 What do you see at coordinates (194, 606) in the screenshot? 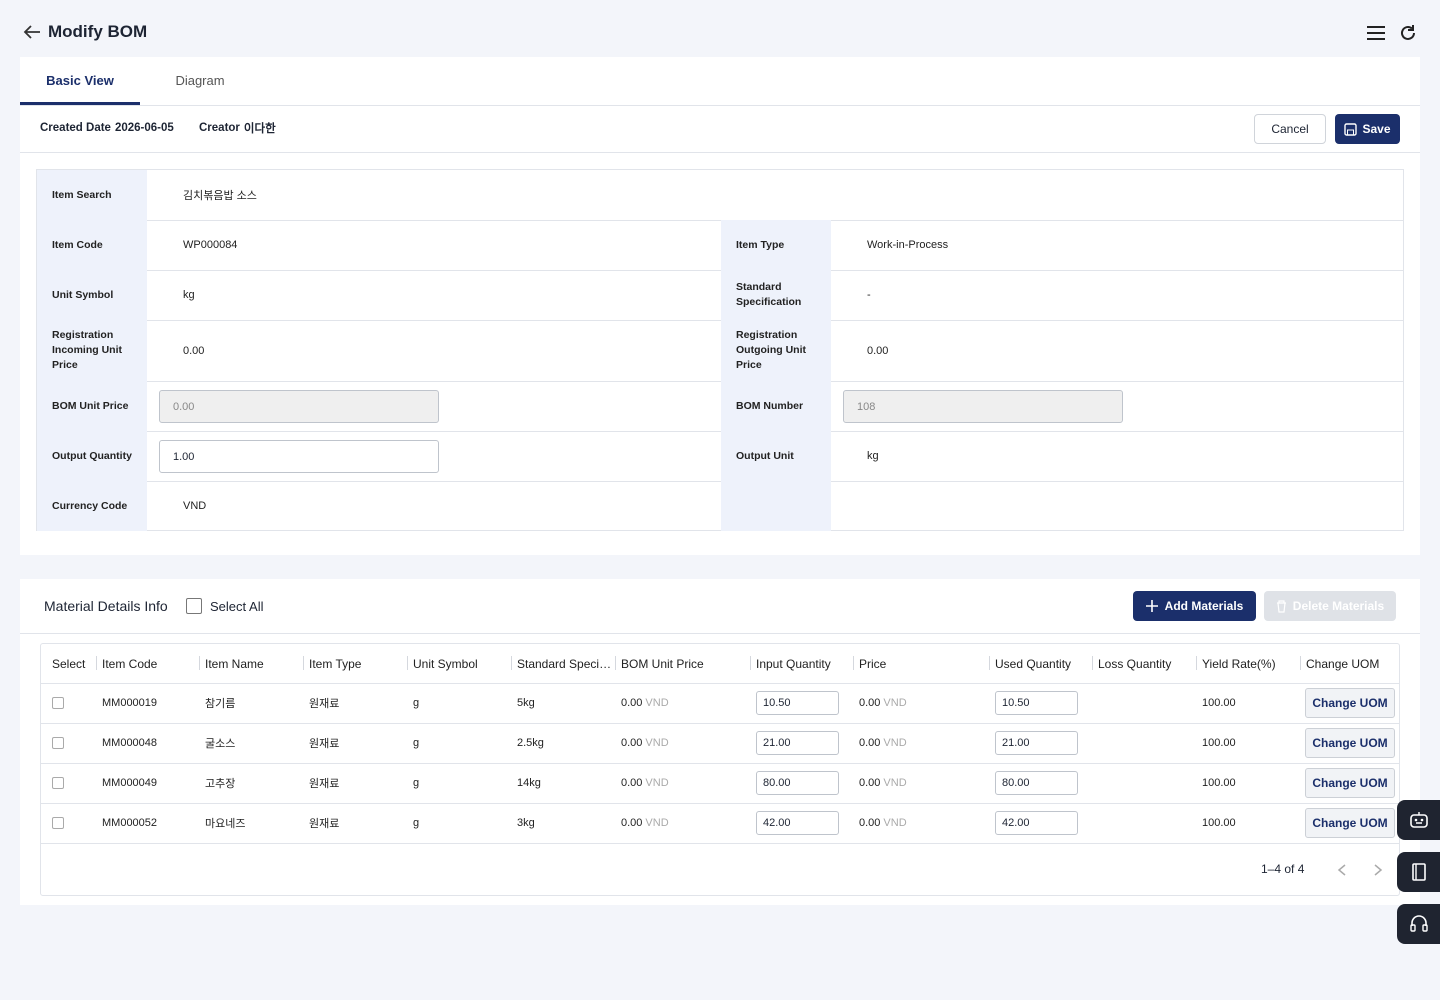
I see `checkbox` at bounding box center [194, 606].